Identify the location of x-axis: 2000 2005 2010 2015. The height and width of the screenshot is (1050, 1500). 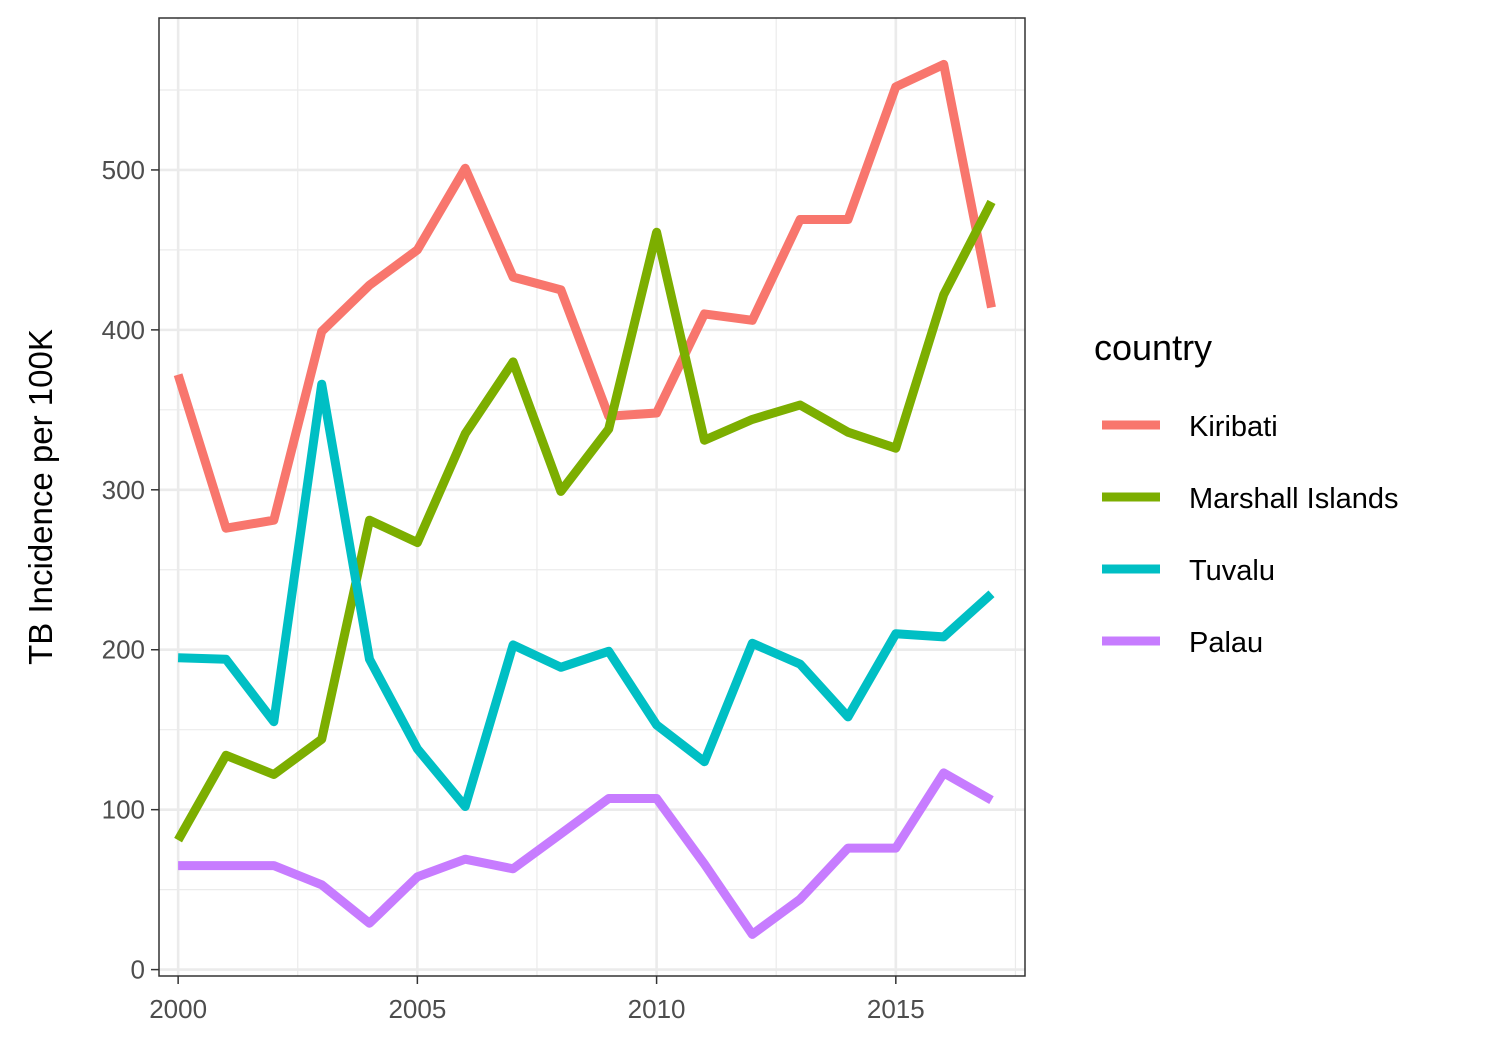
(537, 1000).